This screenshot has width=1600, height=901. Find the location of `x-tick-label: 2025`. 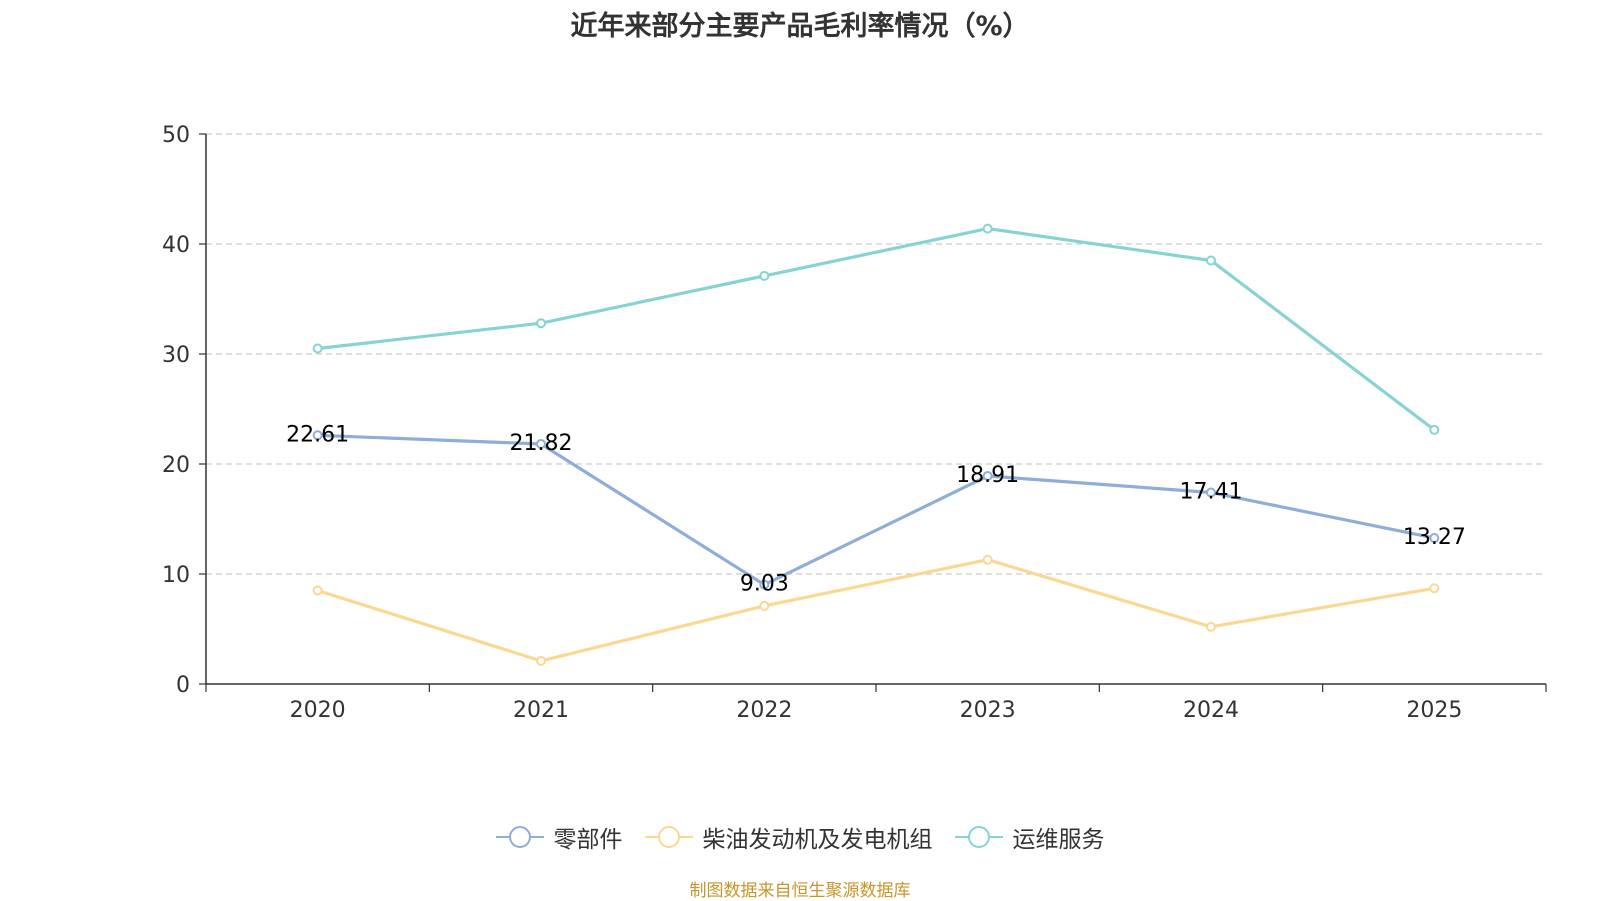

x-tick-label: 2025 is located at coordinates (1434, 710).